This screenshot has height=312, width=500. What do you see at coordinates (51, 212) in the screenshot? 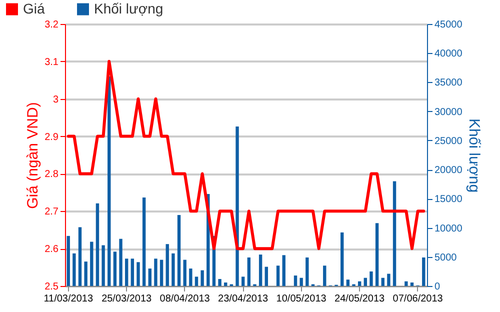
I see `y-tick-label: 2.7` at bounding box center [51, 212].